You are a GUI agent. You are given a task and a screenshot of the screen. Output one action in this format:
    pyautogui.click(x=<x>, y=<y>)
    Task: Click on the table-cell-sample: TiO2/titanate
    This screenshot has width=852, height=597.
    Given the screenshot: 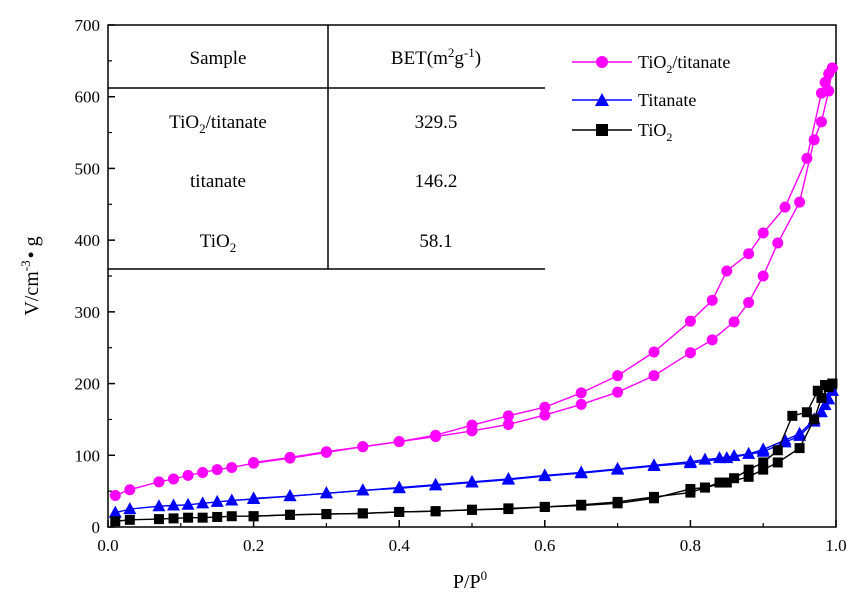 What is the action you would take?
    pyautogui.click(x=218, y=124)
    